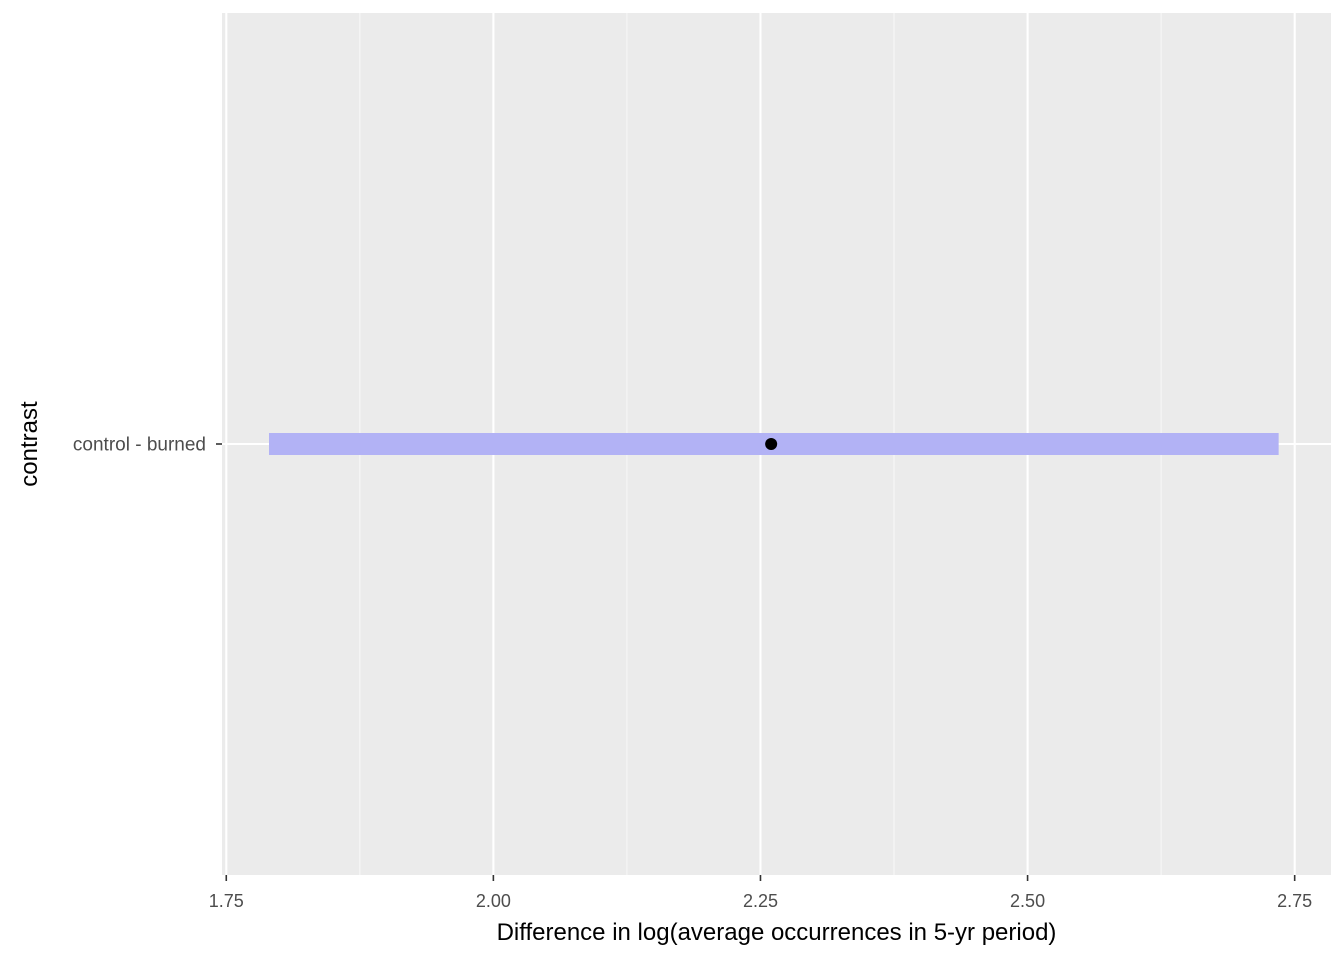  What do you see at coordinates (226, 901) in the screenshot?
I see `x-tick-label: 1.75` at bounding box center [226, 901].